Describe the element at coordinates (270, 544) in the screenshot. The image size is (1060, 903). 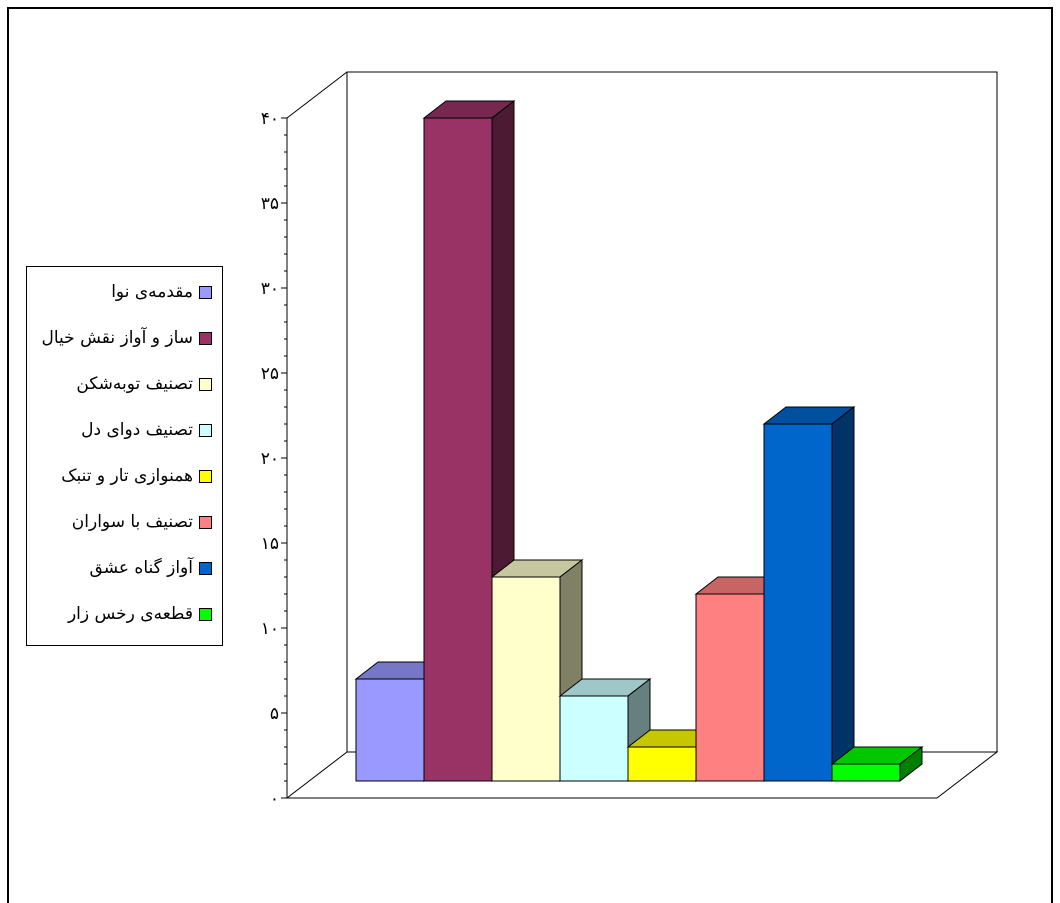
I see `y-tick-label: ۱۵` at that location.